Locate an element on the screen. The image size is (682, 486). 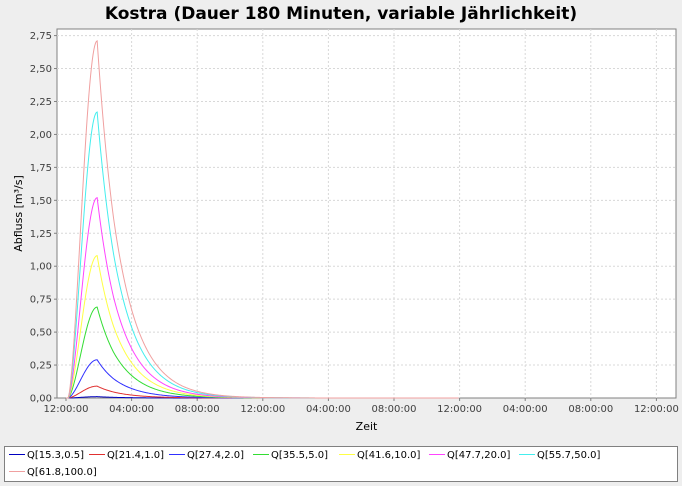
y-tick-label: 1,25 is located at coordinates (41, 234).